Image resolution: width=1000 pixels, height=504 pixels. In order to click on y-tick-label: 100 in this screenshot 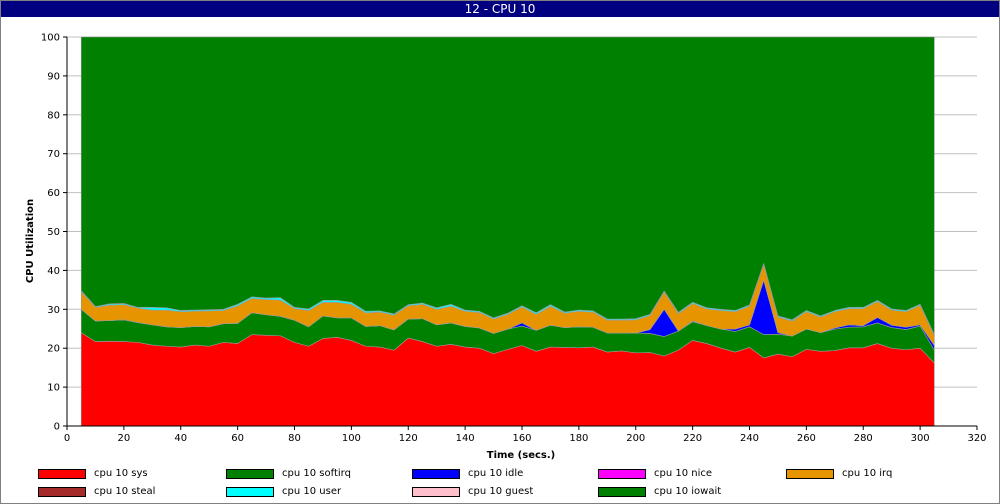, I will do `click(50, 38)`.